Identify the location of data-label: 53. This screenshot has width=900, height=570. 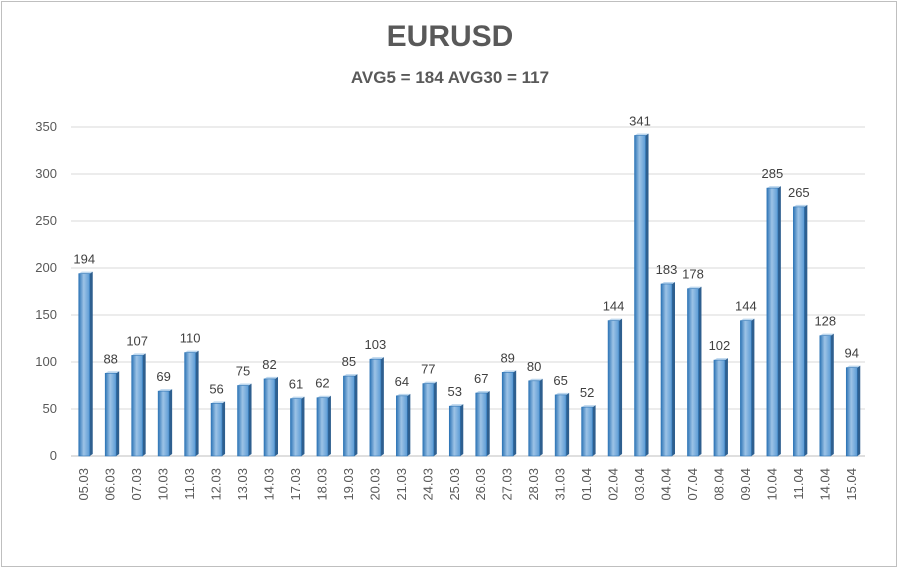
(455, 391).